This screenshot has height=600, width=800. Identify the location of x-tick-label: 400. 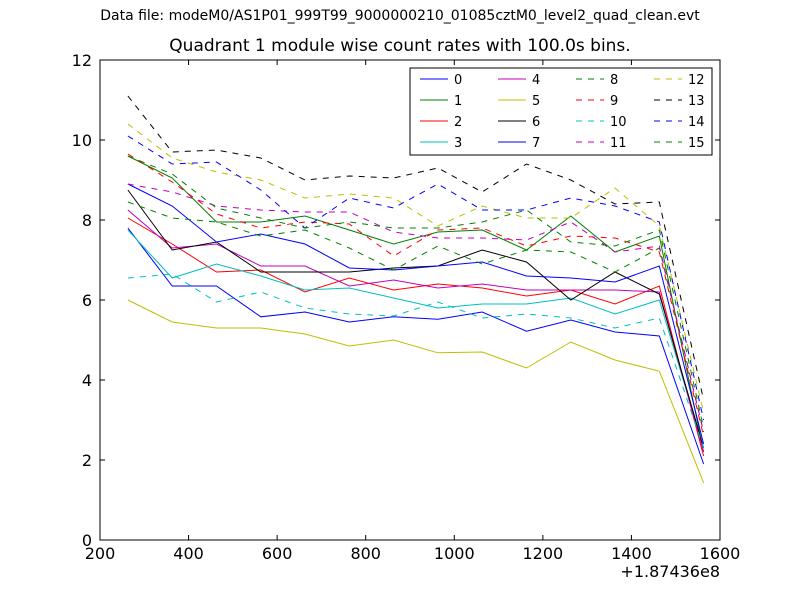
(188, 553).